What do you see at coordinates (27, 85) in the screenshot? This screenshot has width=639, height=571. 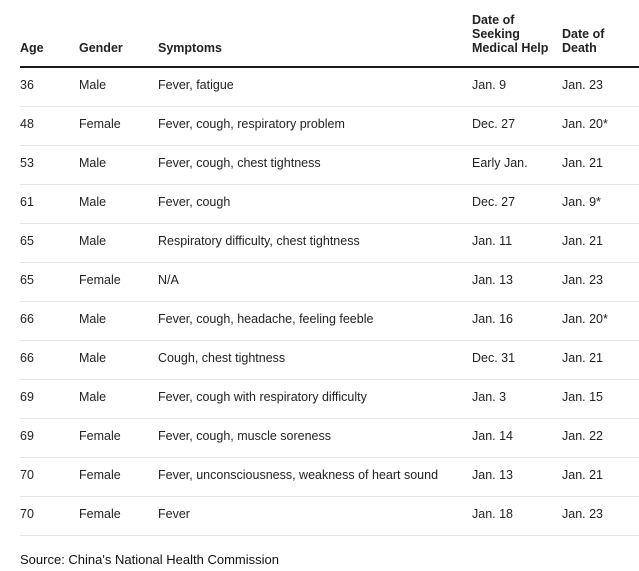 I see `cell-age: 36` at bounding box center [27, 85].